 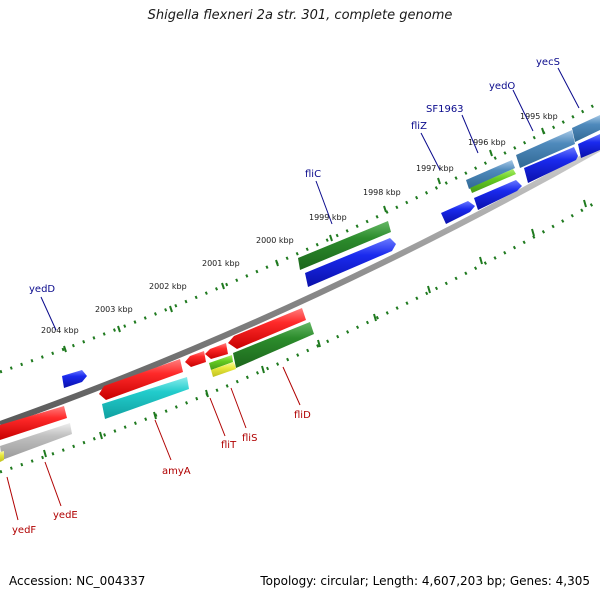 I want to click on gene-yedF, so click(x=2, y=456).